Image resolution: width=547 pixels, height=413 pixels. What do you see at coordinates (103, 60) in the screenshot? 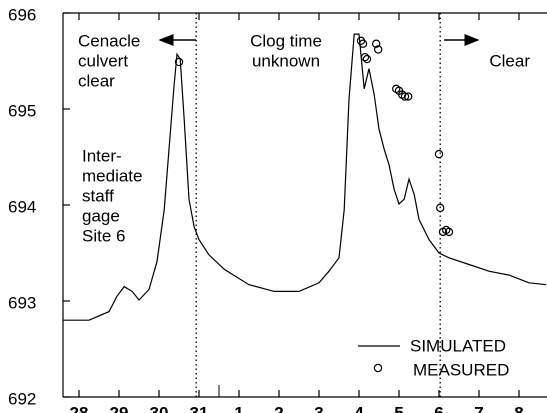
I see `annotation: culvert` at bounding box center [103, 60].